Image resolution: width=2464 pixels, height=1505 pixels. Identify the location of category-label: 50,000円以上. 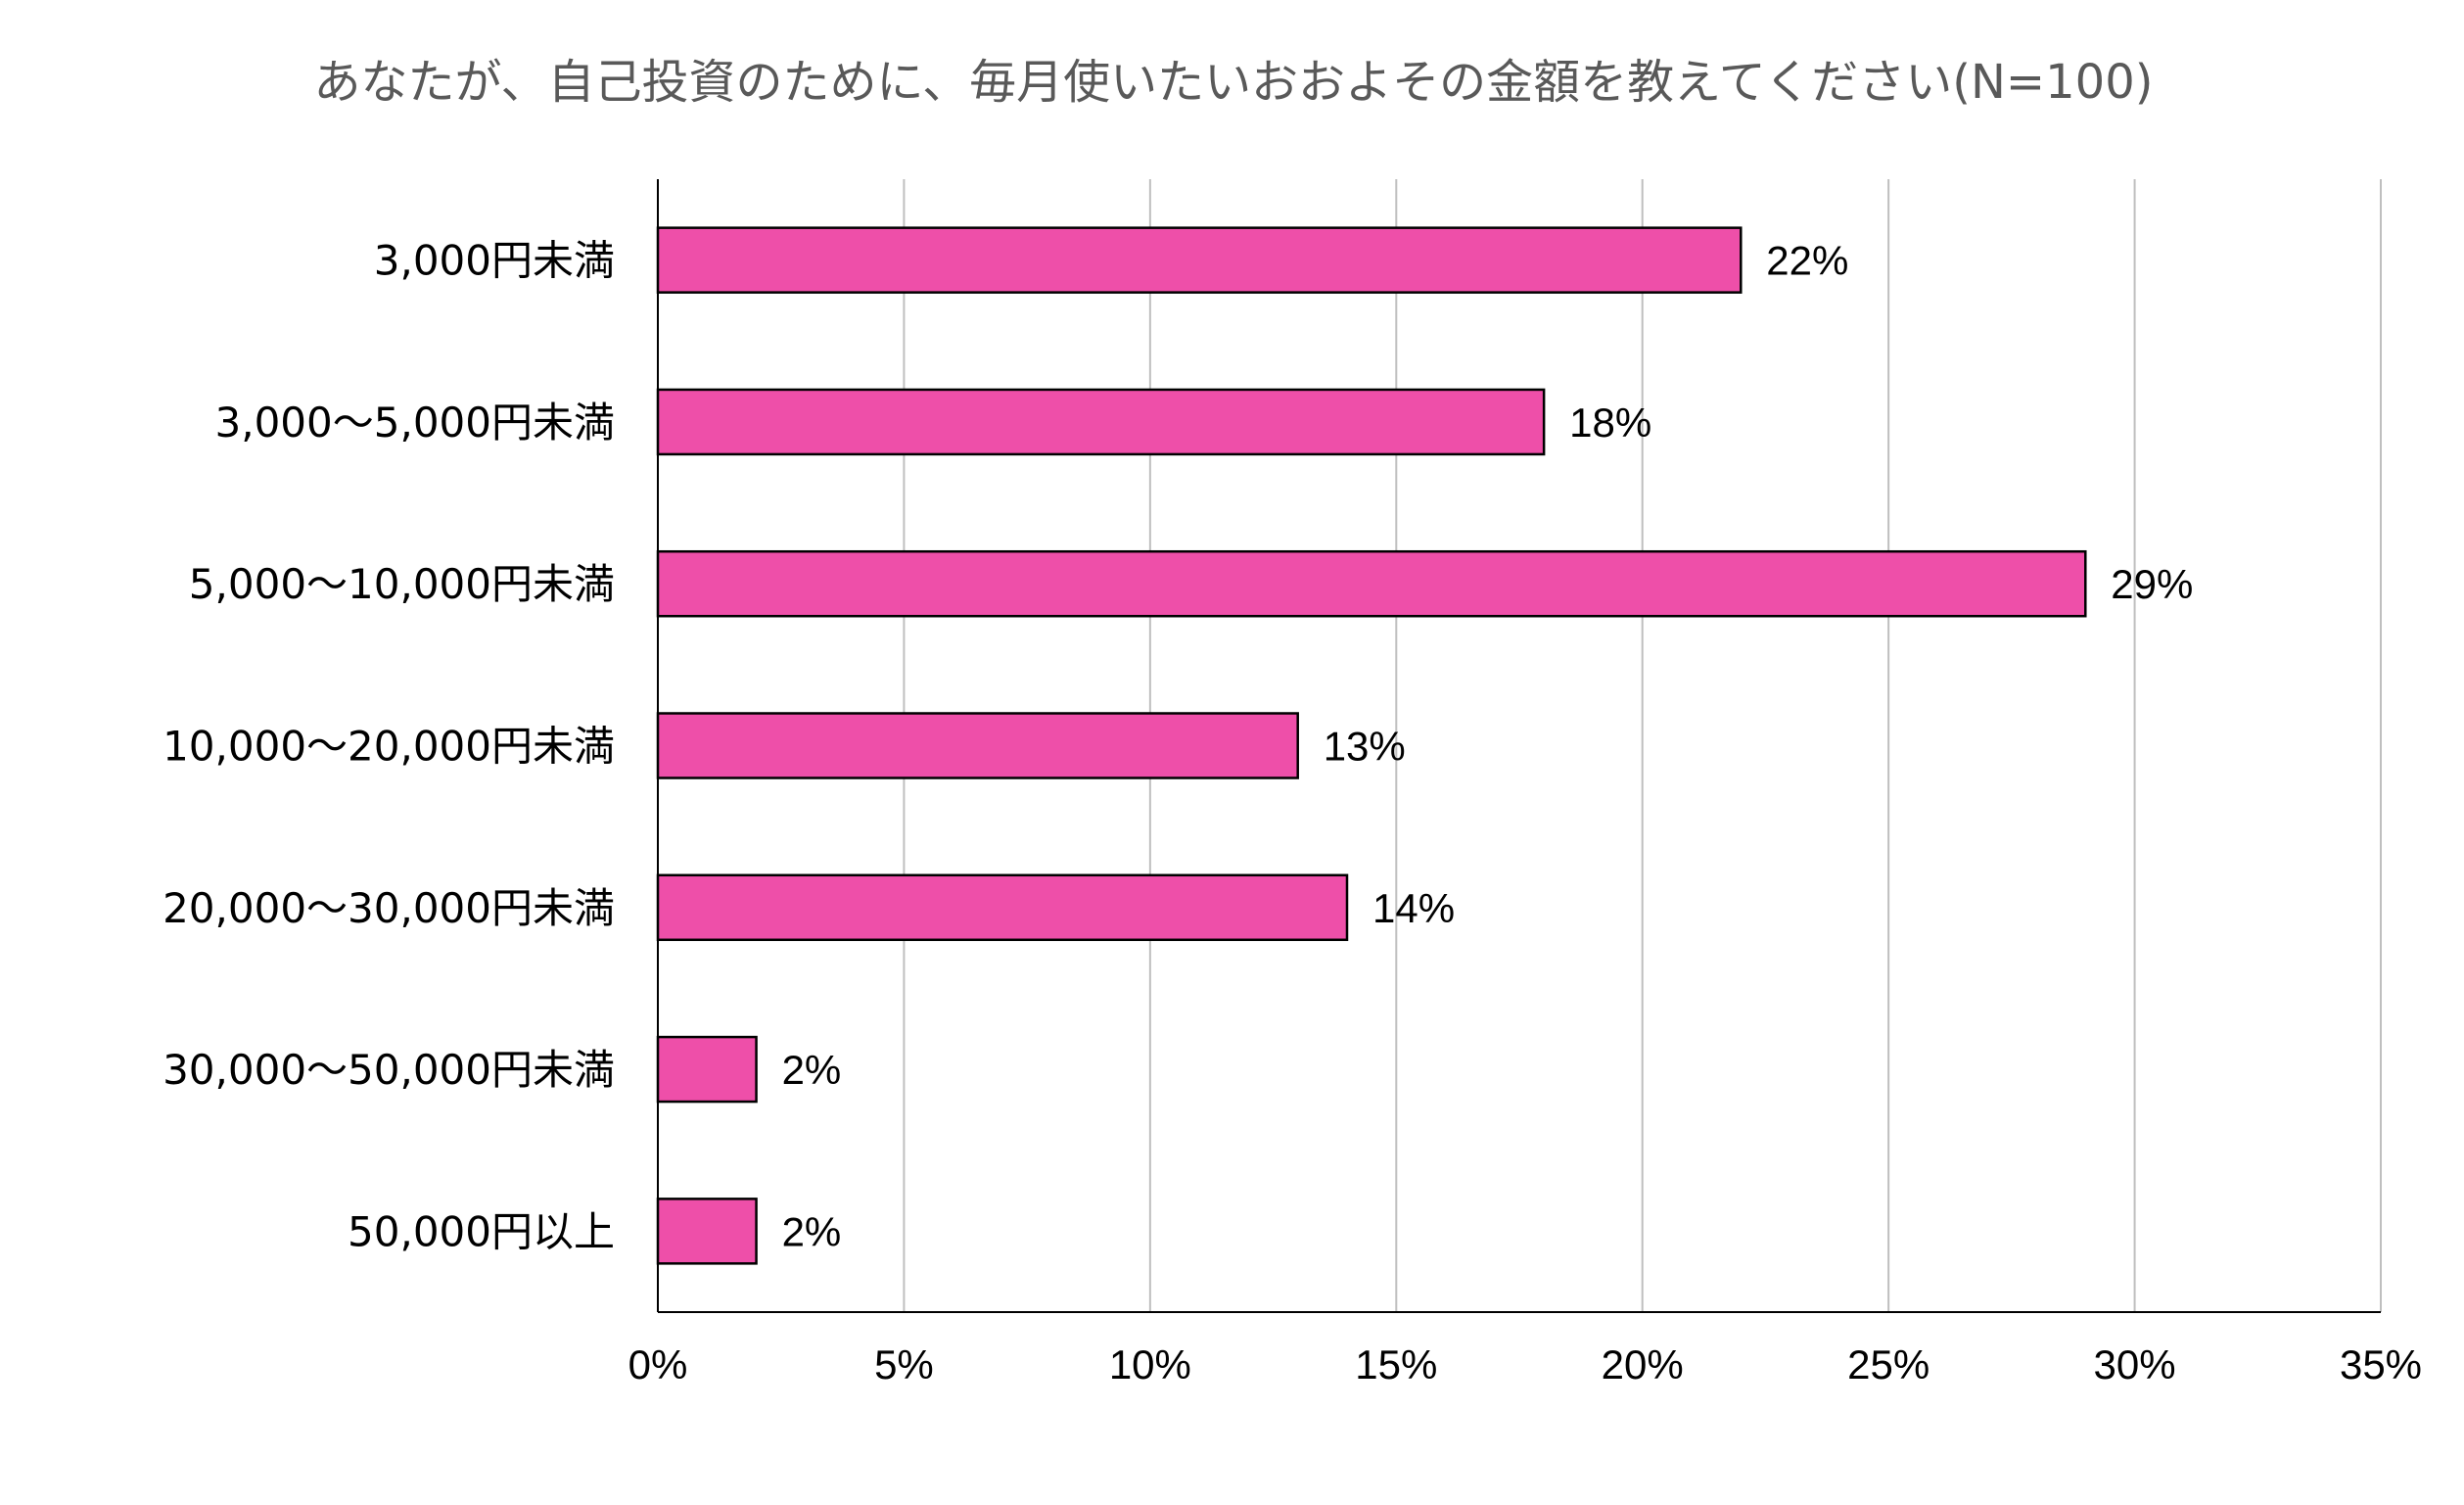
(481, 1231).